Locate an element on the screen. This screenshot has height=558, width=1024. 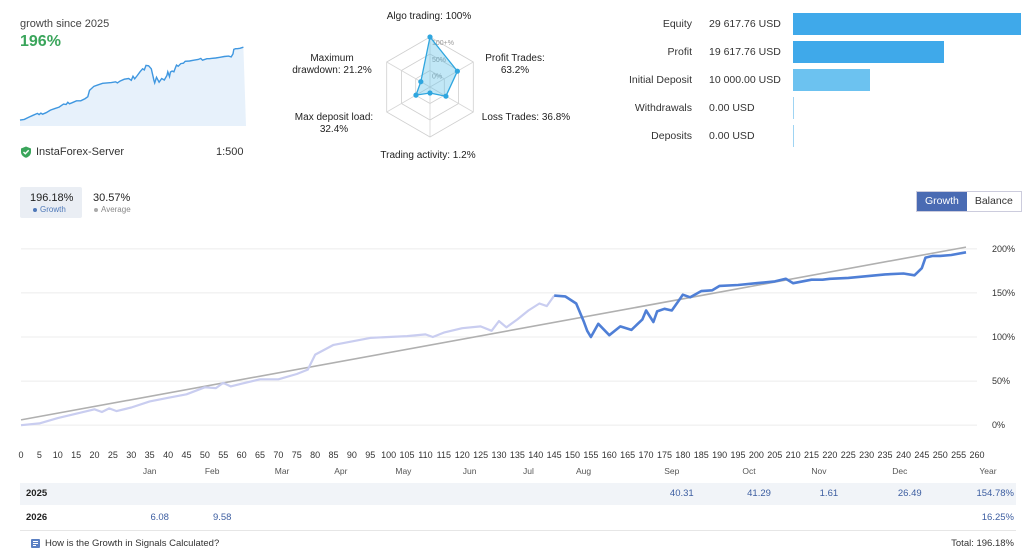
x-tick-label: 80 is located at coordinates (315, 455).